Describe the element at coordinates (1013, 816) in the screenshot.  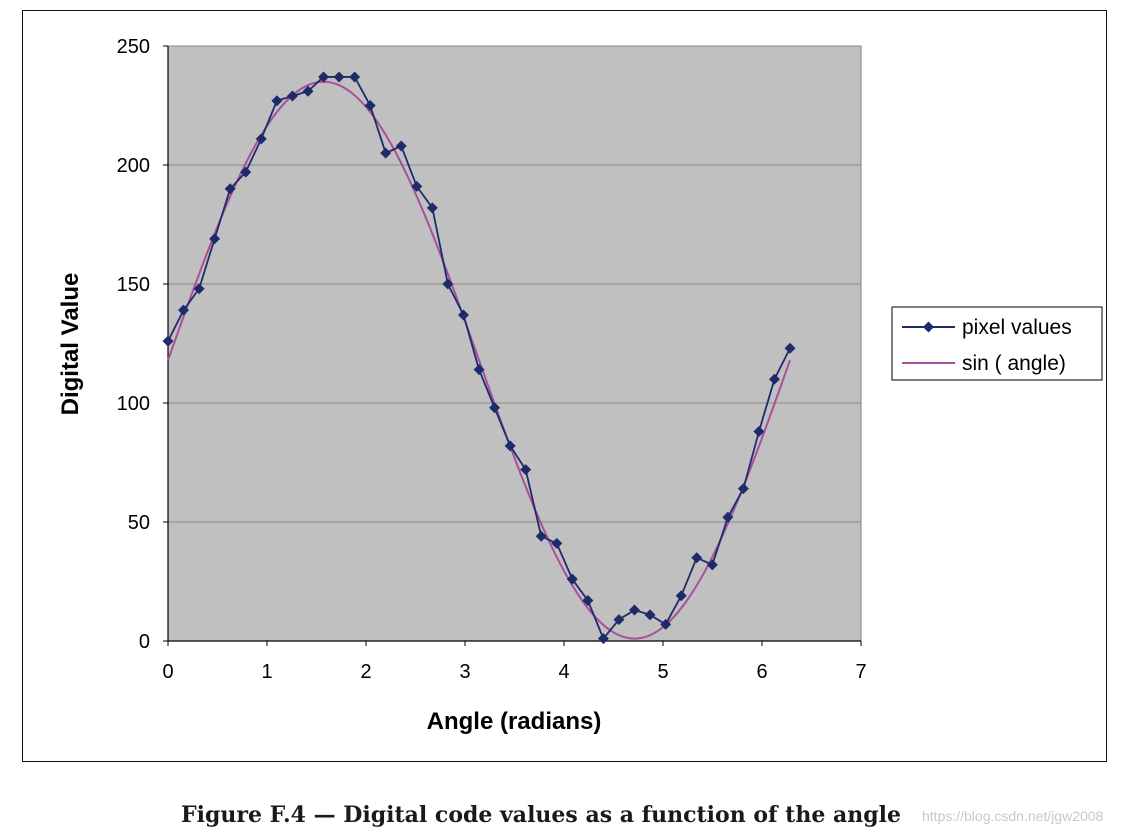
I see `watermark-text: https://blog.csdn.net/jgw2008` at that location.